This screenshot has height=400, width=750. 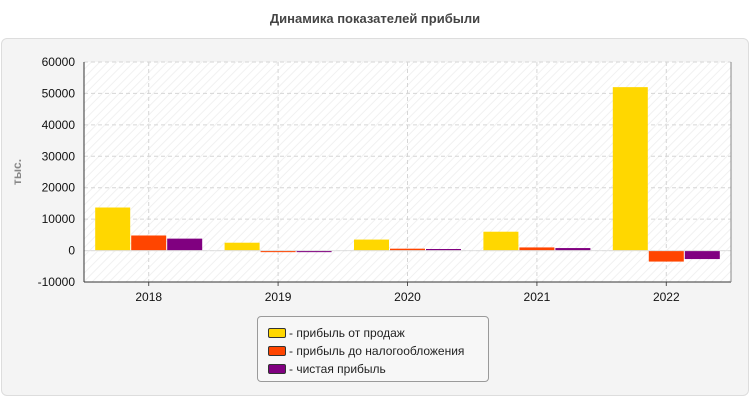 I want to click on legend-item-sales-profit: - прибыль от продаж, so click(x=373, y=333).